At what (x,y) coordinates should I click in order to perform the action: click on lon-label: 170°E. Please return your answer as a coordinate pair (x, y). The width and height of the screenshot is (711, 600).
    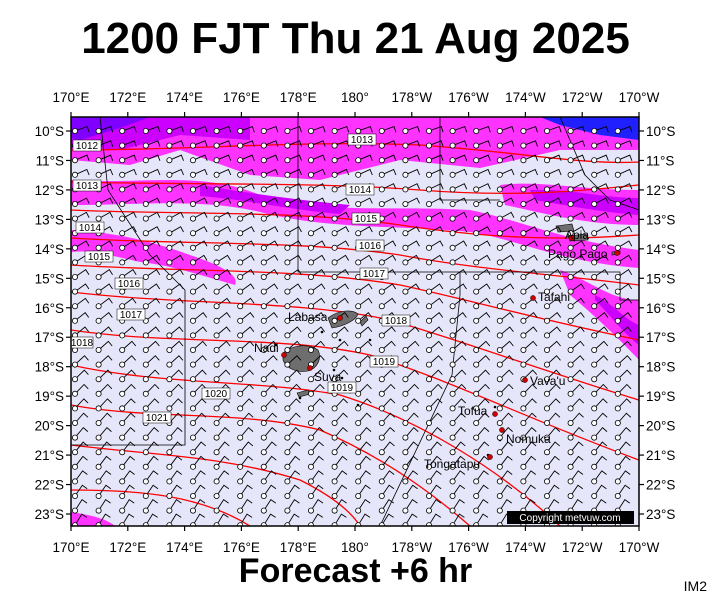
    Looking at the image, I should click on (71, 547).